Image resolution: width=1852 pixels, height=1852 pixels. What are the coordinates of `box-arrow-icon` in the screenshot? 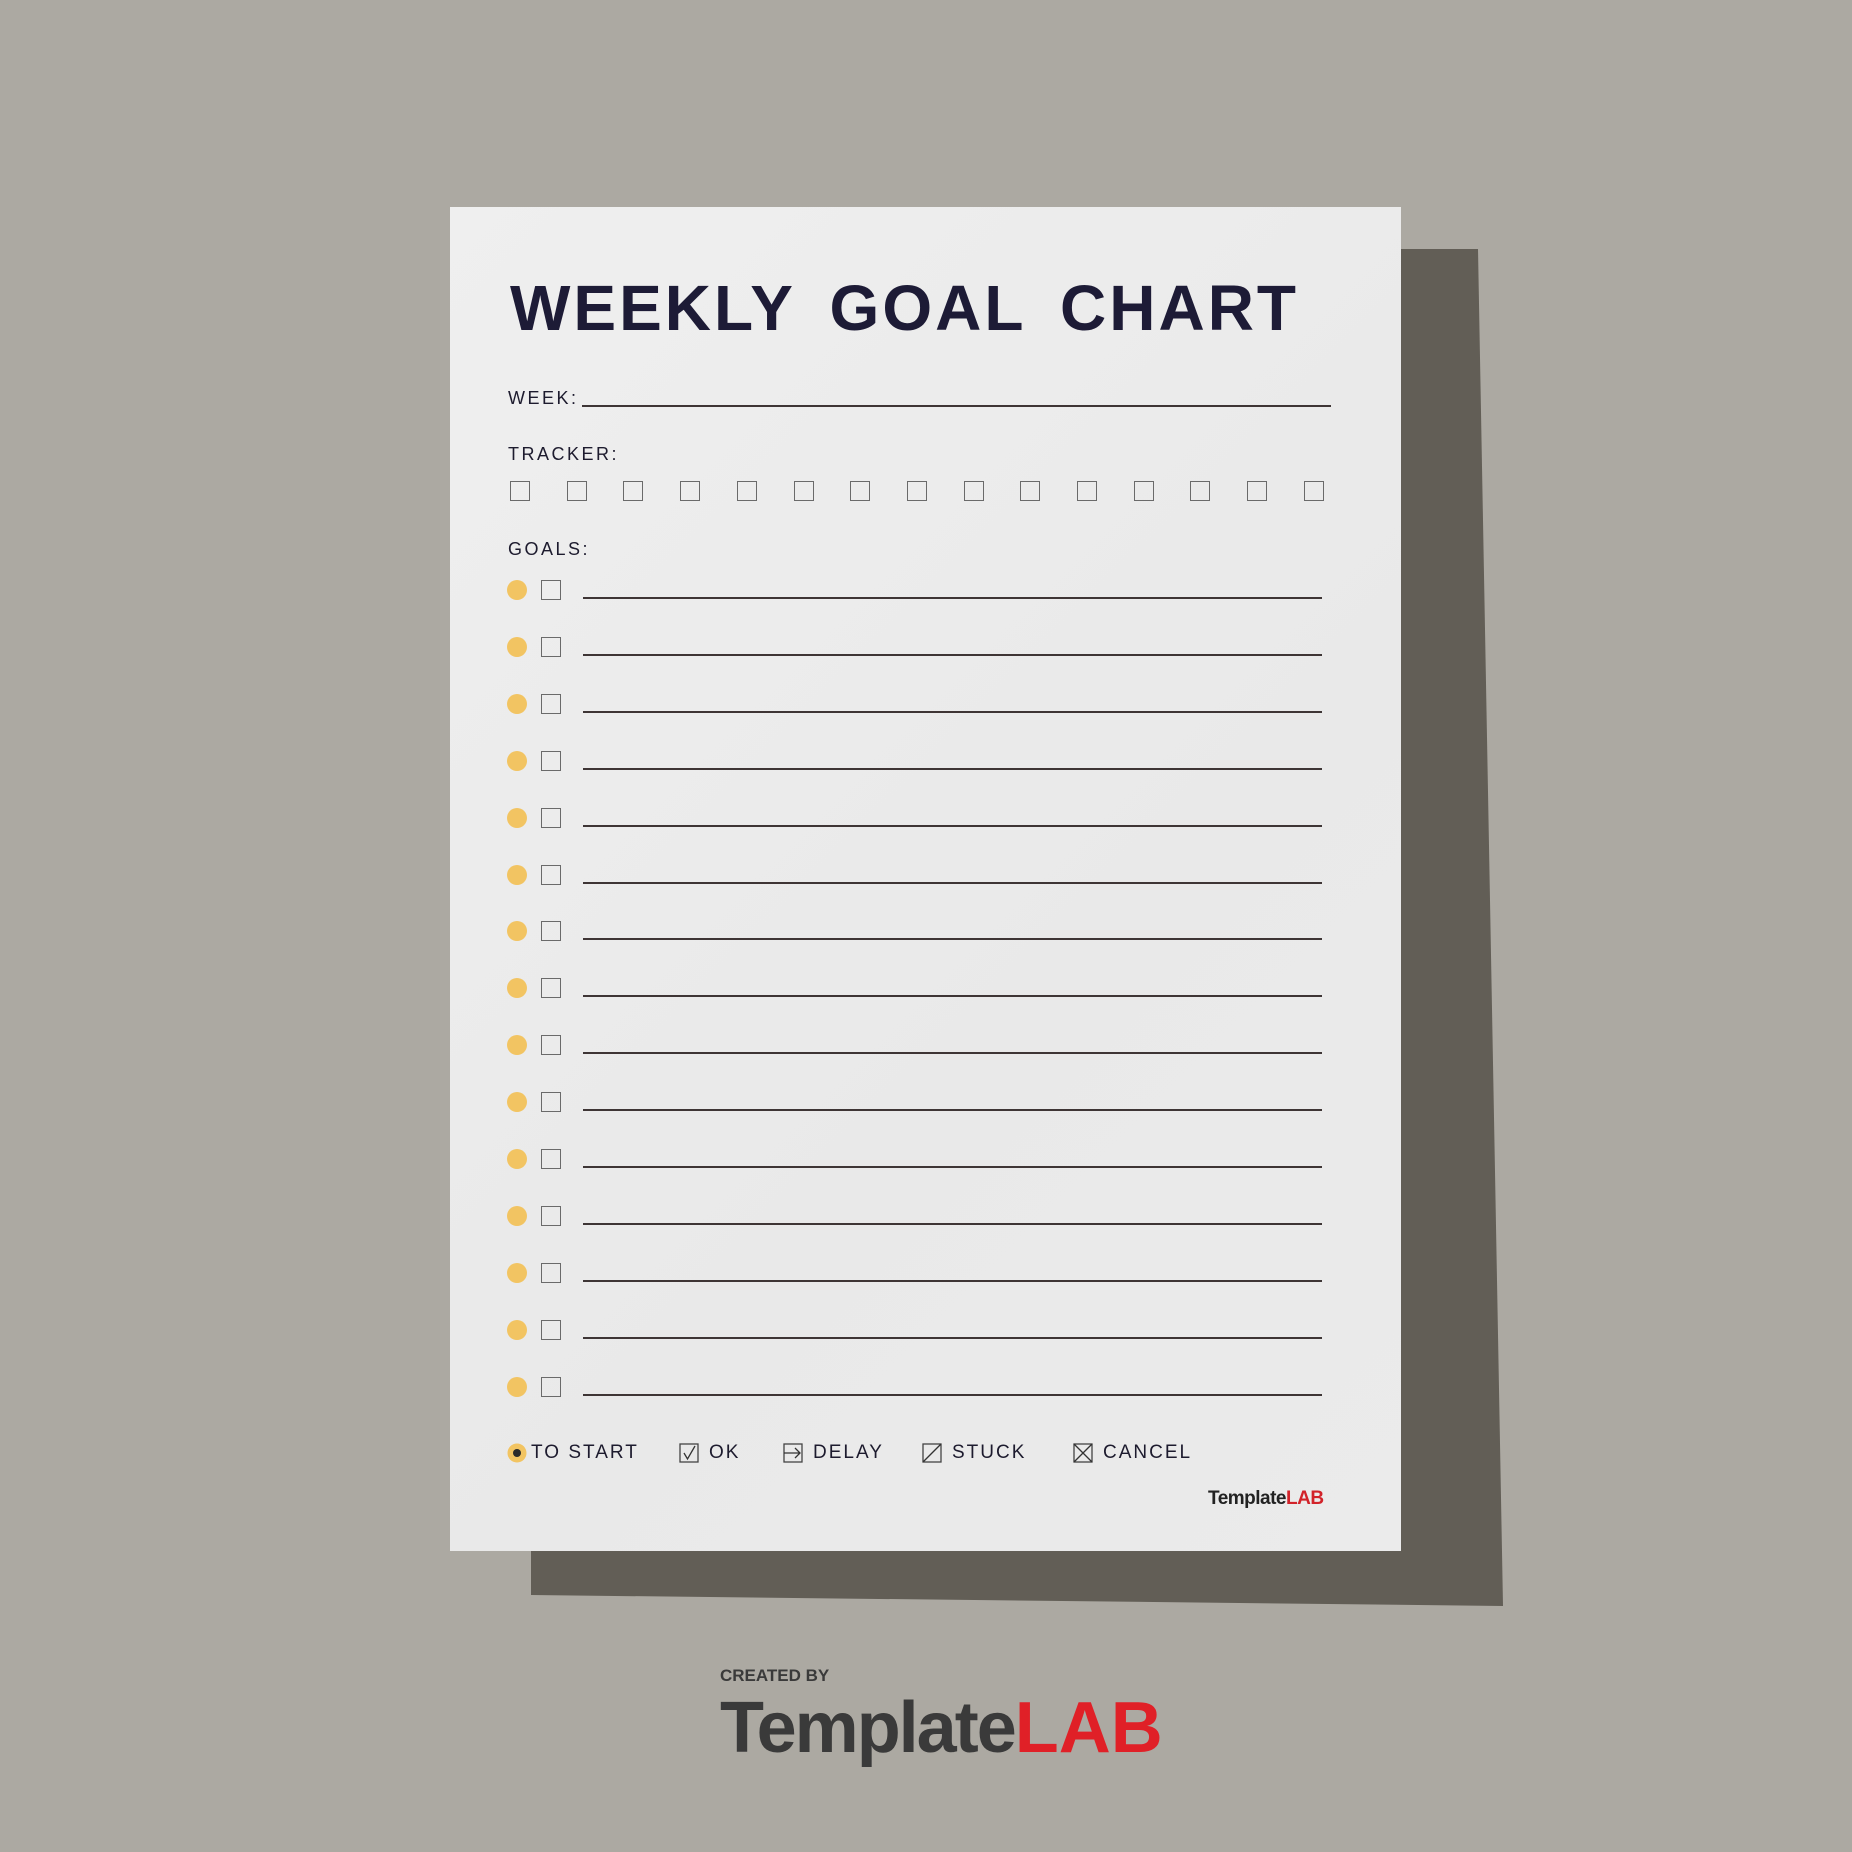 It's located at (793, 1453).